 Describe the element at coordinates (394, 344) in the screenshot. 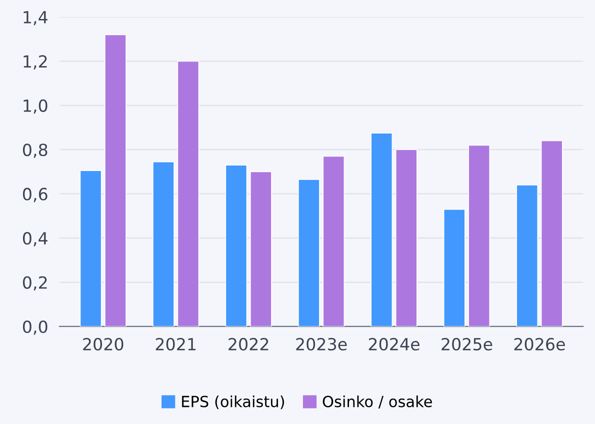

I see `x-tick-label: 2024e` at that location.